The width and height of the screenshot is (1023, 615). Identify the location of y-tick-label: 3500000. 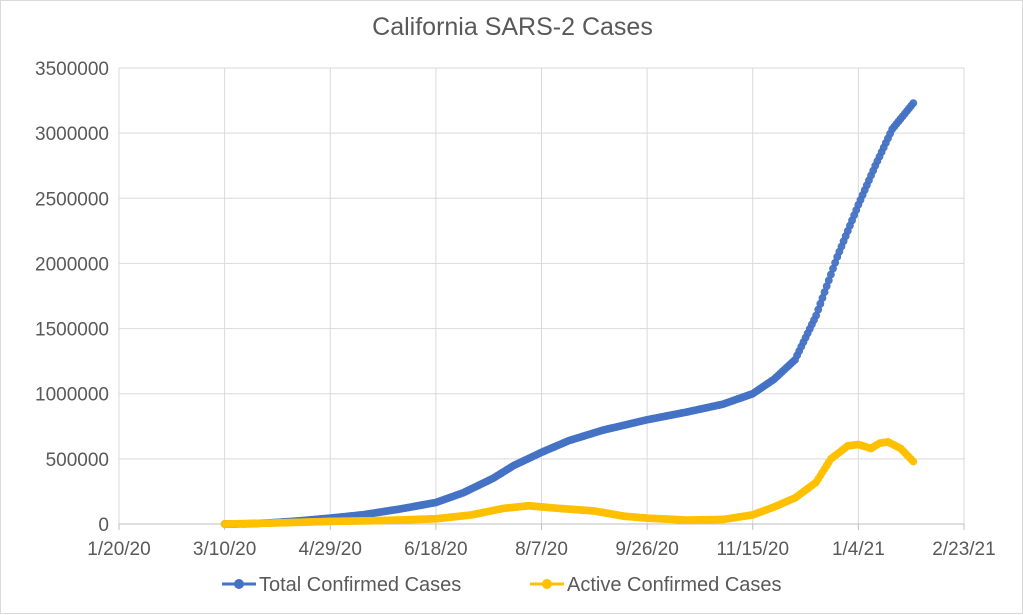
(72, 69).